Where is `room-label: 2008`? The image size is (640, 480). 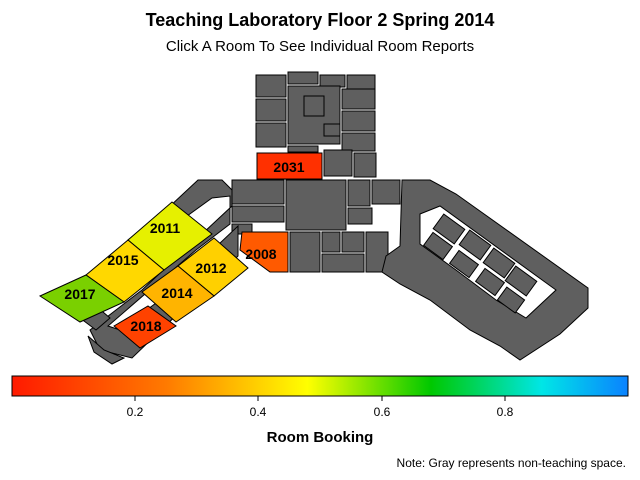 room-label: 2008 is located at coordinates (260, 254).